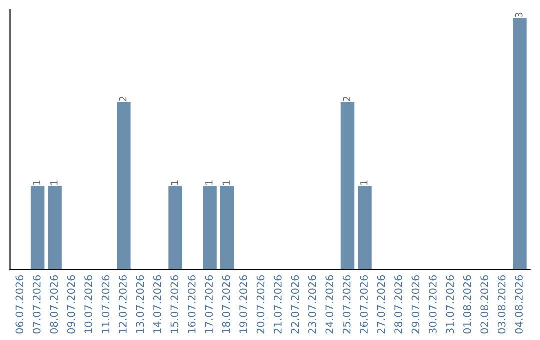 The width and height of the screenshot is (540, 340). Describe the element at coordinates (260, 304) in the screenshot. I see `x-tick-label: 20.07.2026` at that location.